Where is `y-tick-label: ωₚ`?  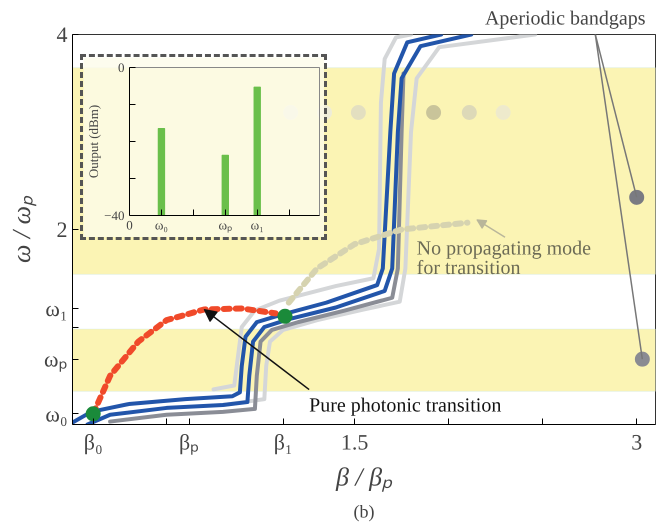 y-tick-label: ωₚ is located at coordinates (56, 359).